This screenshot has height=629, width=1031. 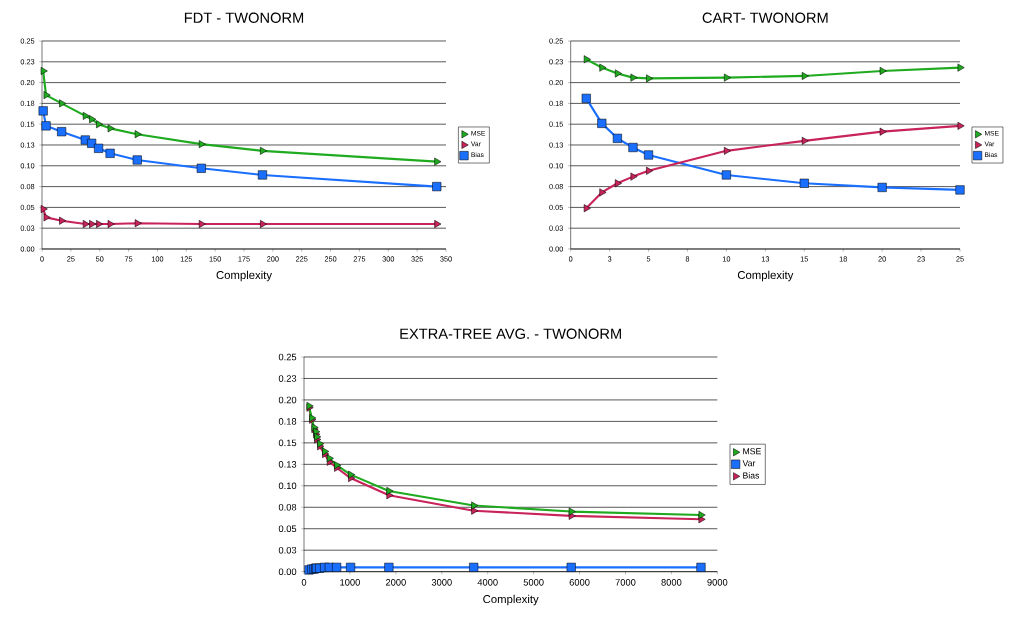 I want to click on x-tick-label: 4000, so click(x=487, y=582).